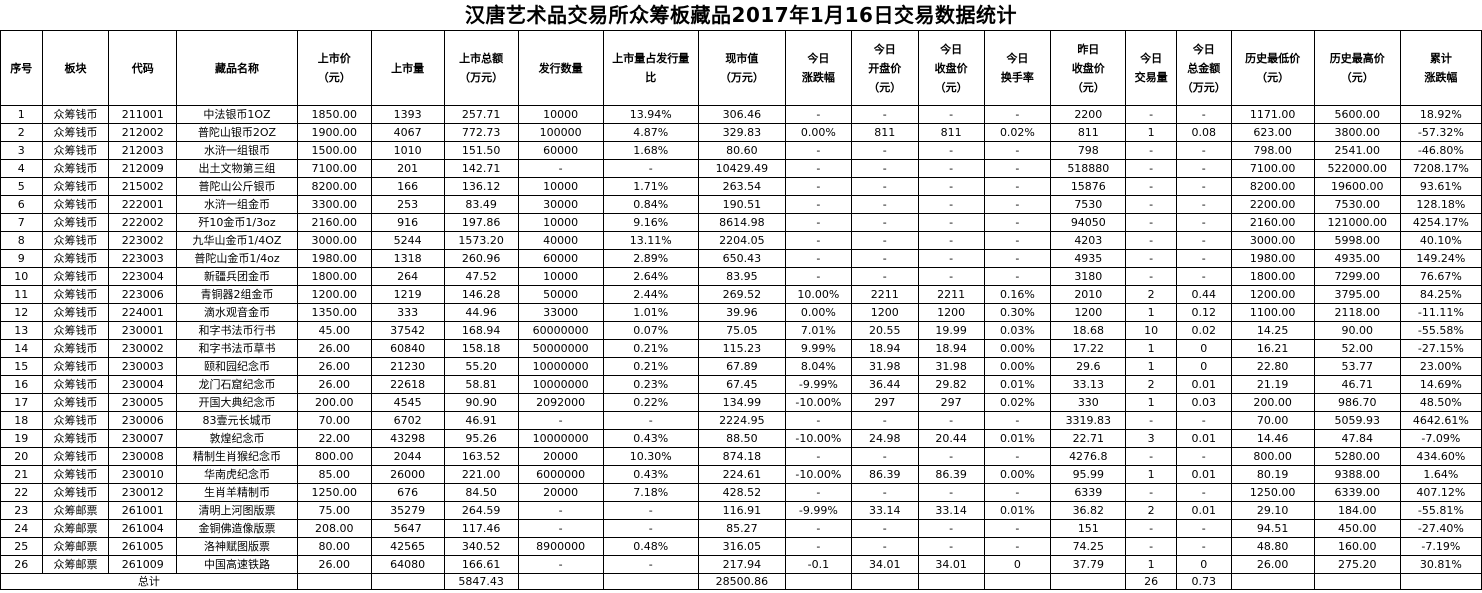 This screenshot has height=593, width=1482. What do you see at coordinates (1357, 258) in the screenshot?
I see `table-cell: 4935.00` at bounding box center [1357, 258].